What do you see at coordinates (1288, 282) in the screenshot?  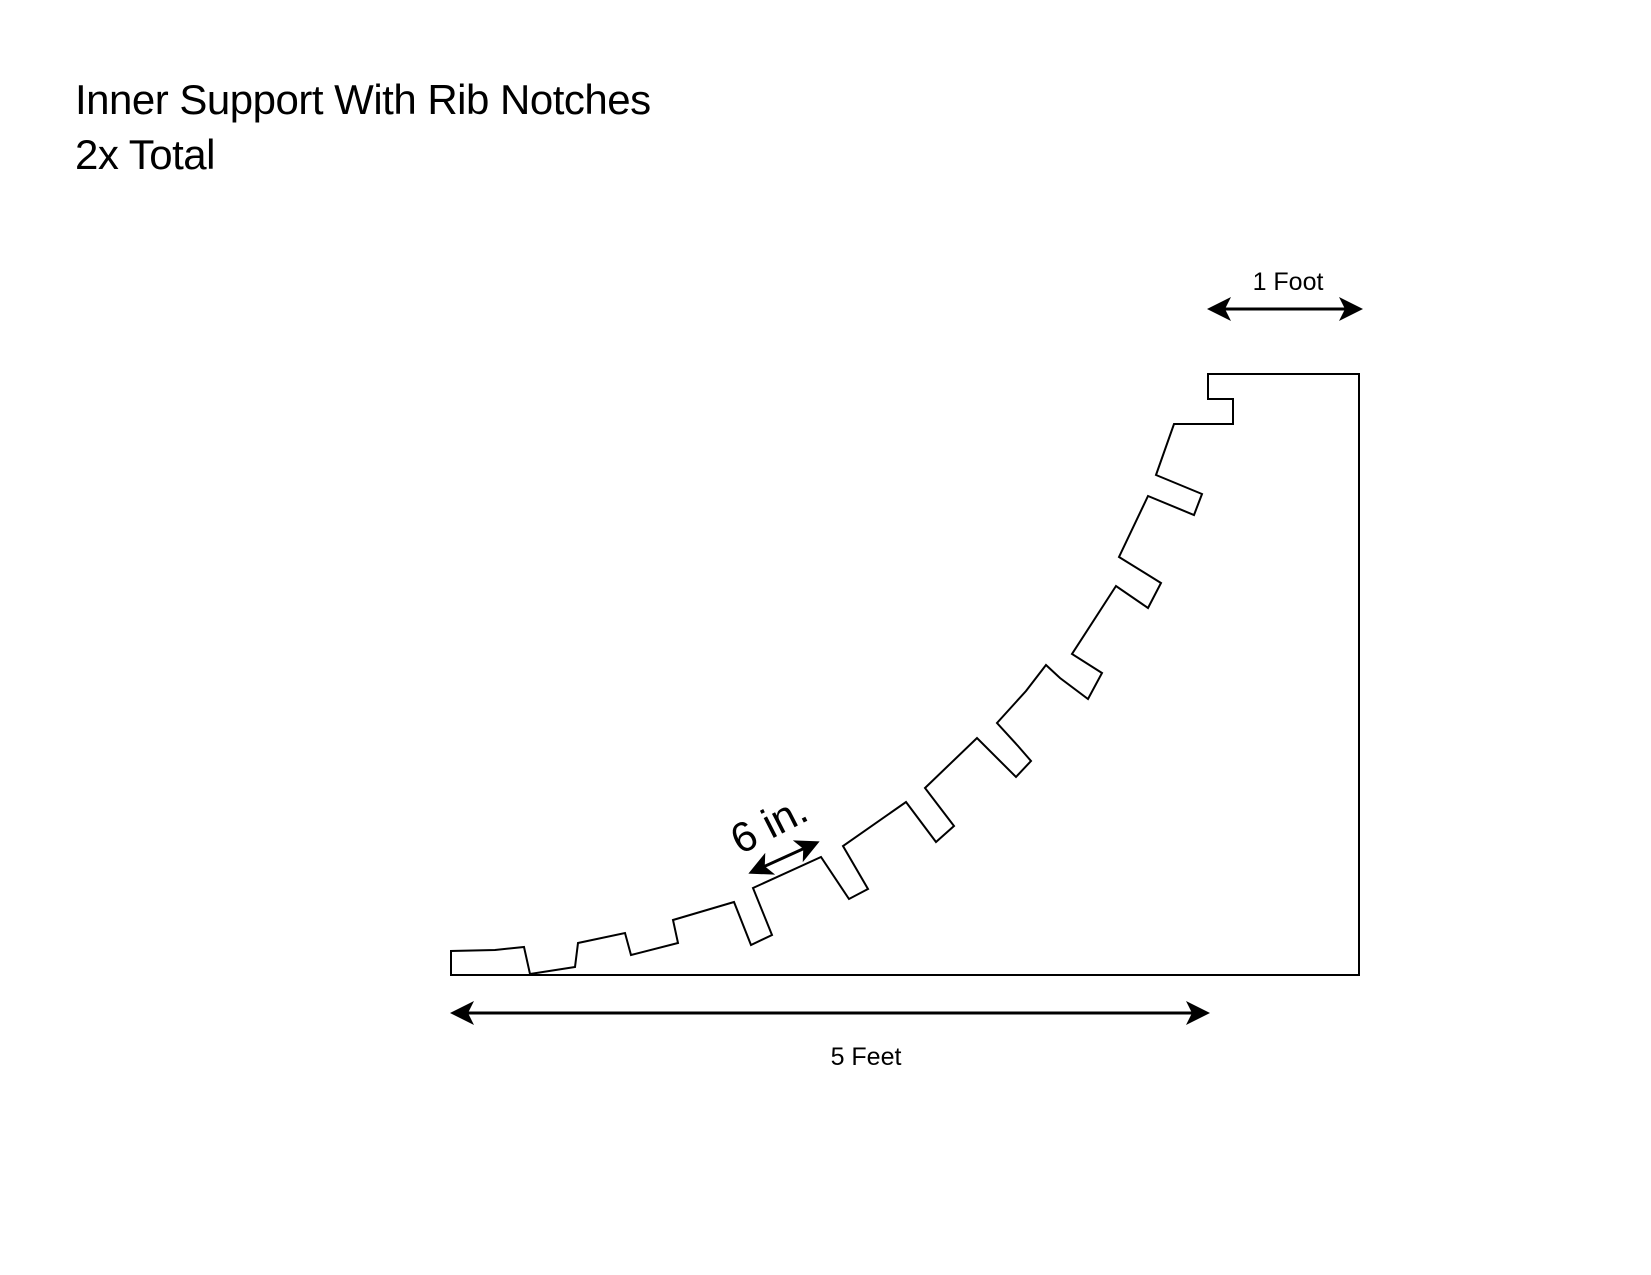 I see `top-width-label: 1 Foot` at bounding box center [1288, 282].